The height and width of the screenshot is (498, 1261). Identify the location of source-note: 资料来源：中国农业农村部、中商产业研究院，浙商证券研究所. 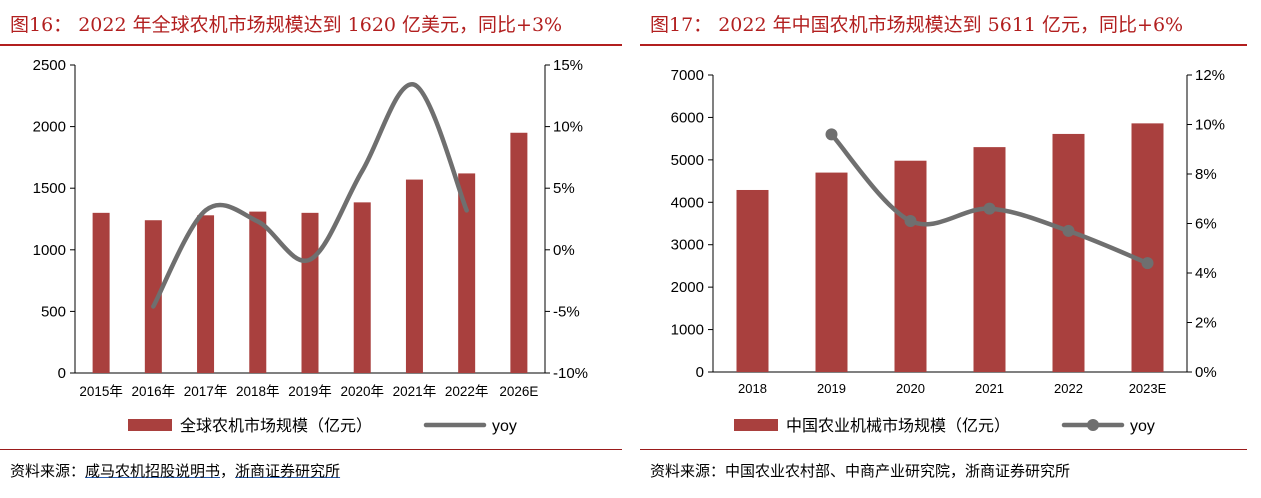
(860, 470).